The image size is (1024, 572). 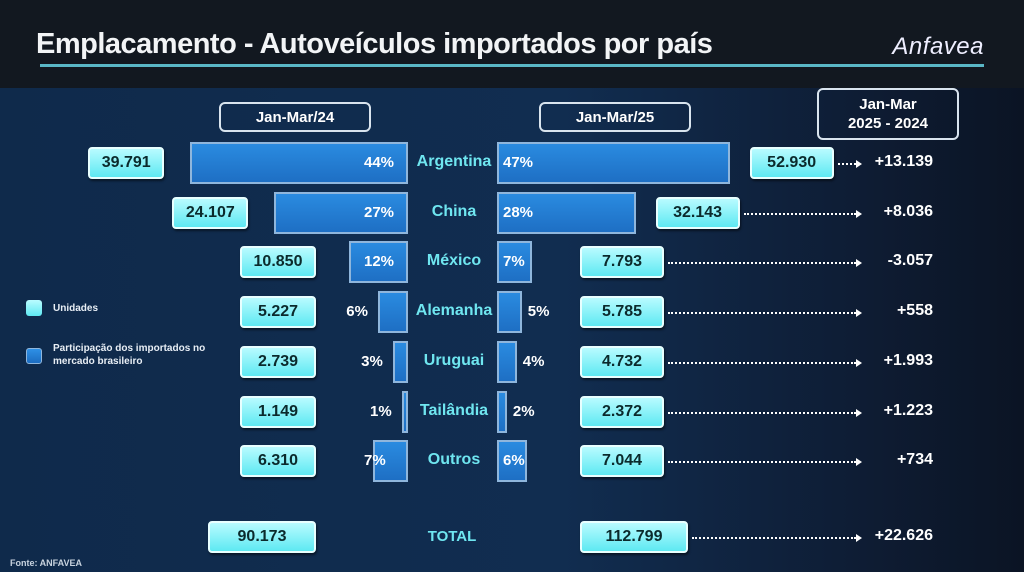 What do you see at coordinates (381, 411) in the screenshot?
I see `pct-label-2024: 1%` at bounding box center [381, 411].